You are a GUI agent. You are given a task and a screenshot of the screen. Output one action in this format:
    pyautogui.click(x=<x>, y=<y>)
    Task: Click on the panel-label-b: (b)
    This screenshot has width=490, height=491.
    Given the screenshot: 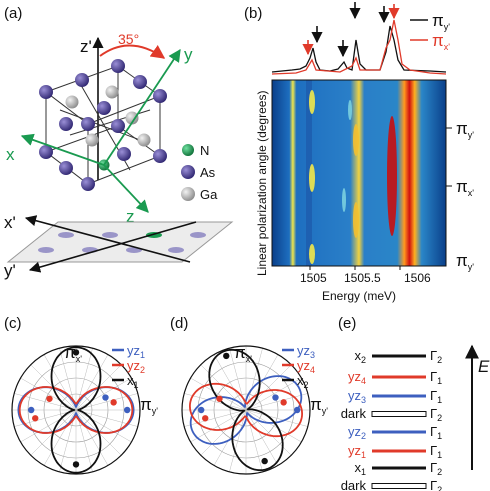 What is the action you would take?
    pyautogui.click(x=253, y=13)
    